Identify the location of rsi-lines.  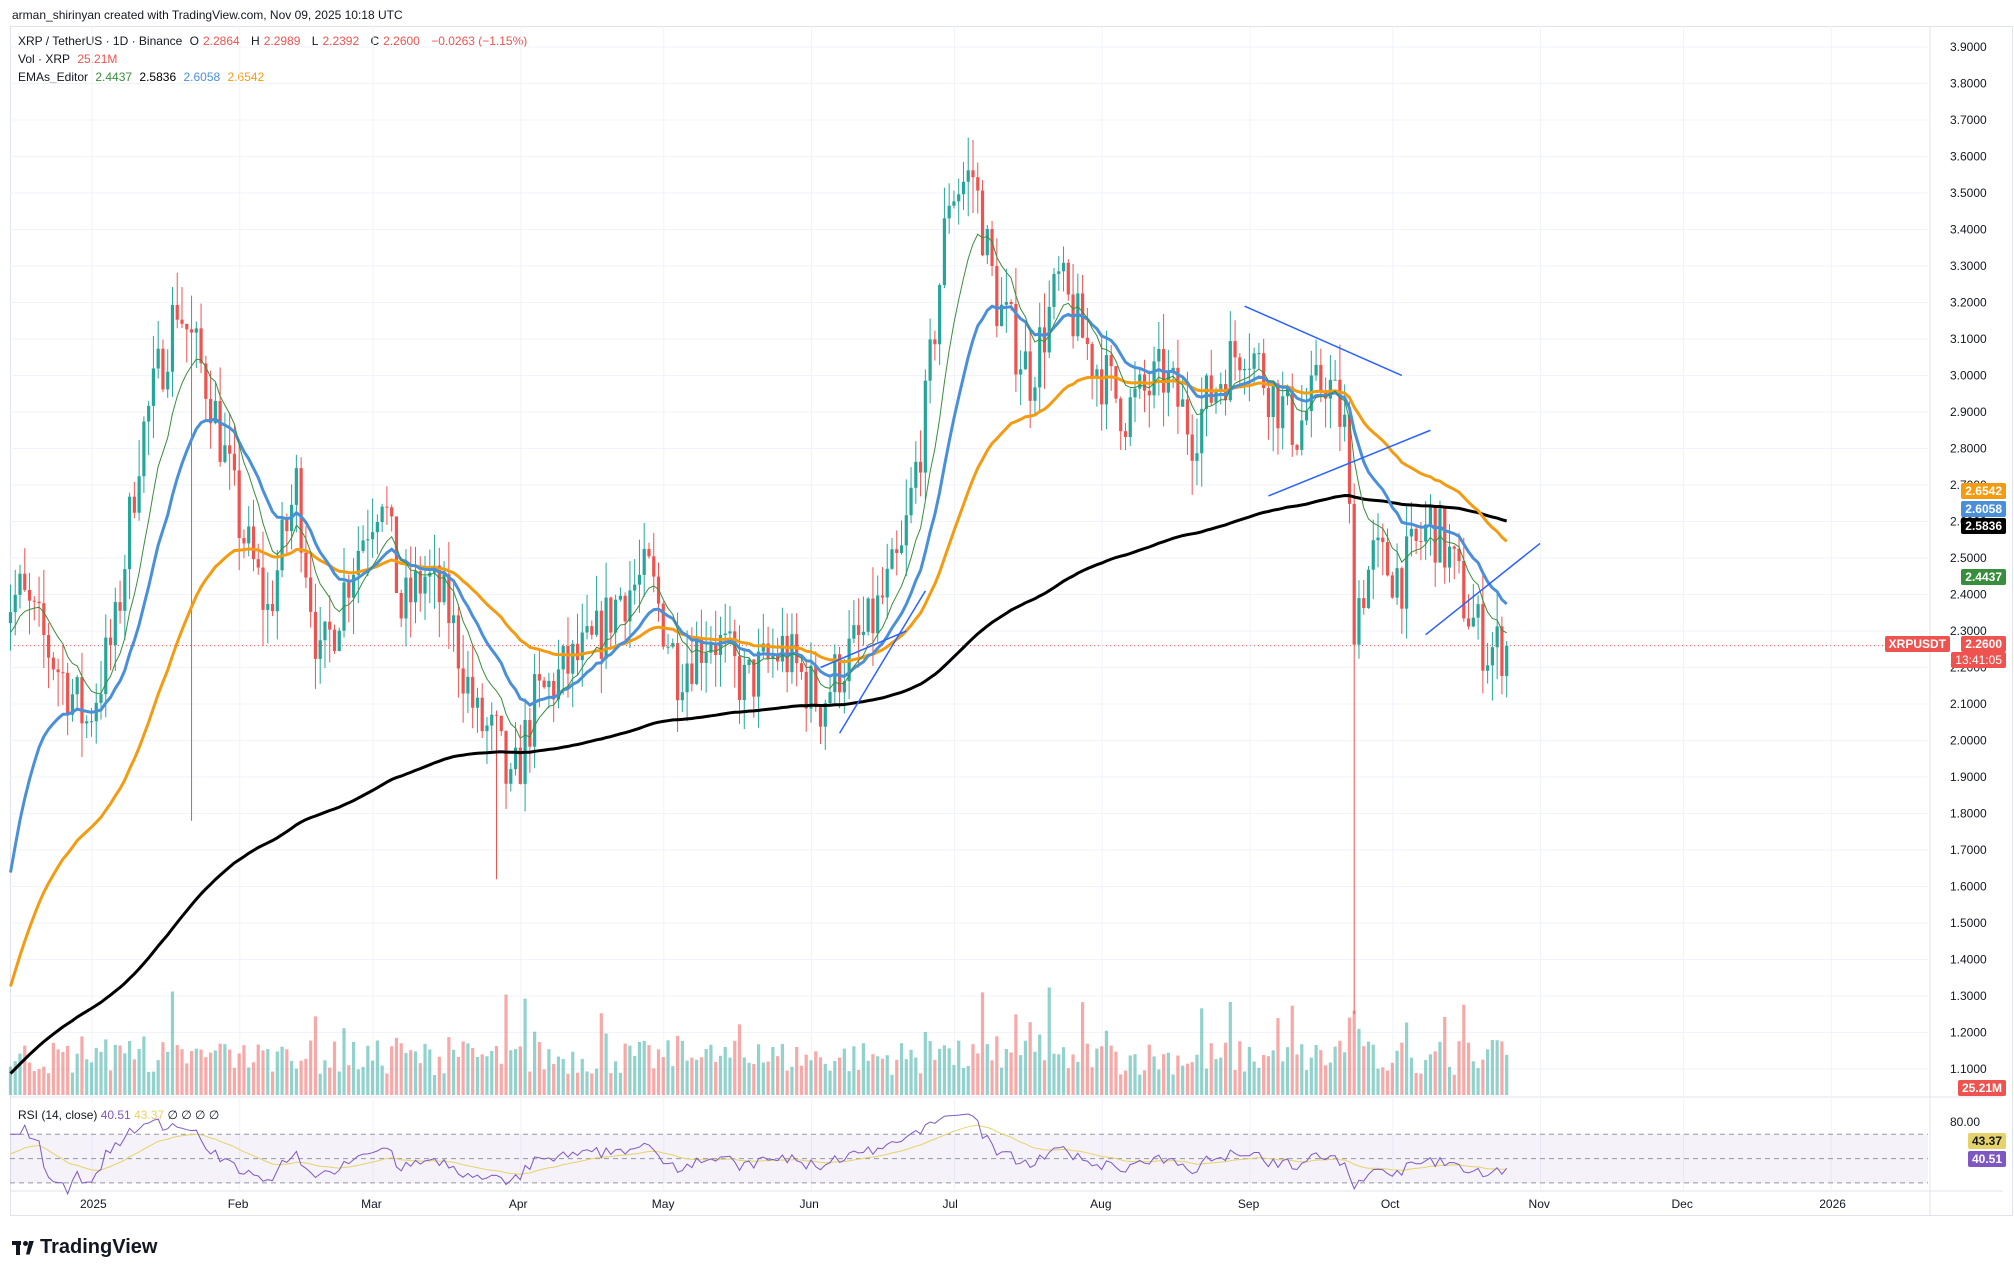
(759, 1154).